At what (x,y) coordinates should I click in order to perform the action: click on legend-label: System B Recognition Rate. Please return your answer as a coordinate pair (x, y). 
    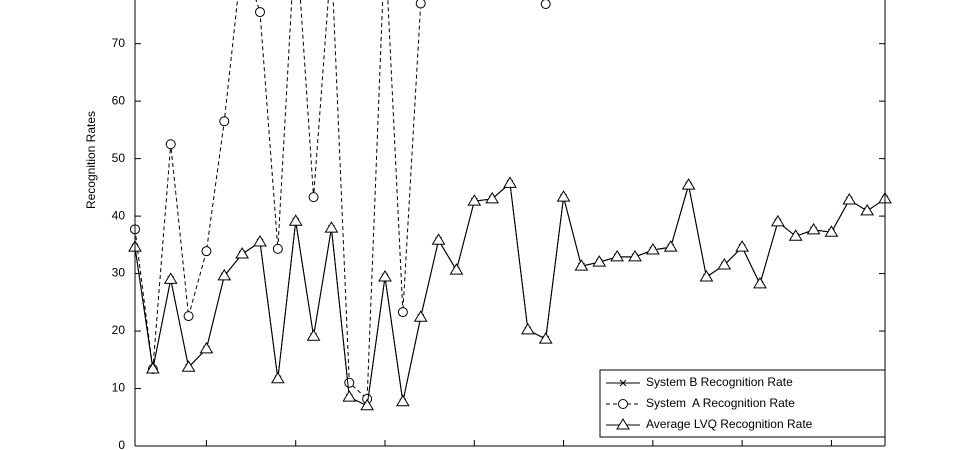
    Looking at the image, I should click on (719, 382).